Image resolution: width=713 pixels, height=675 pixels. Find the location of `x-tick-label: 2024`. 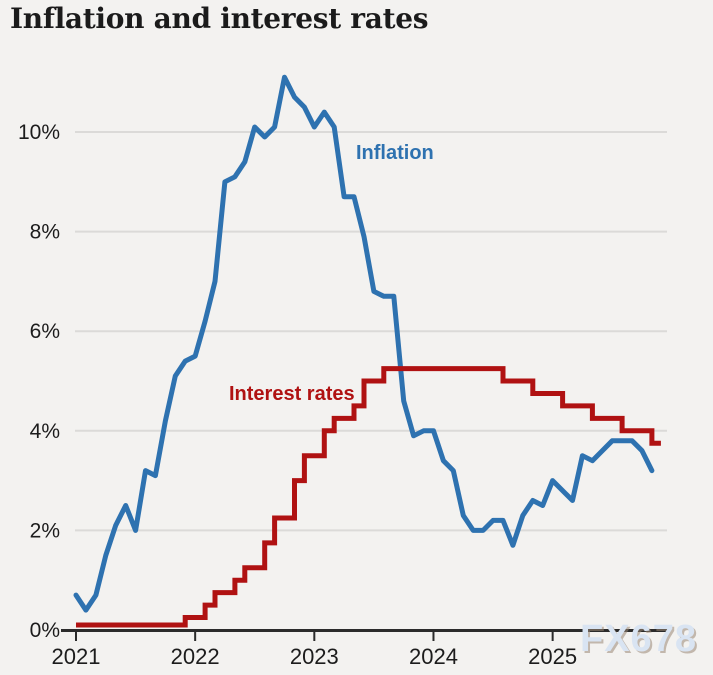

x-tick-label: 2024 is located at coordinates (433, 656).